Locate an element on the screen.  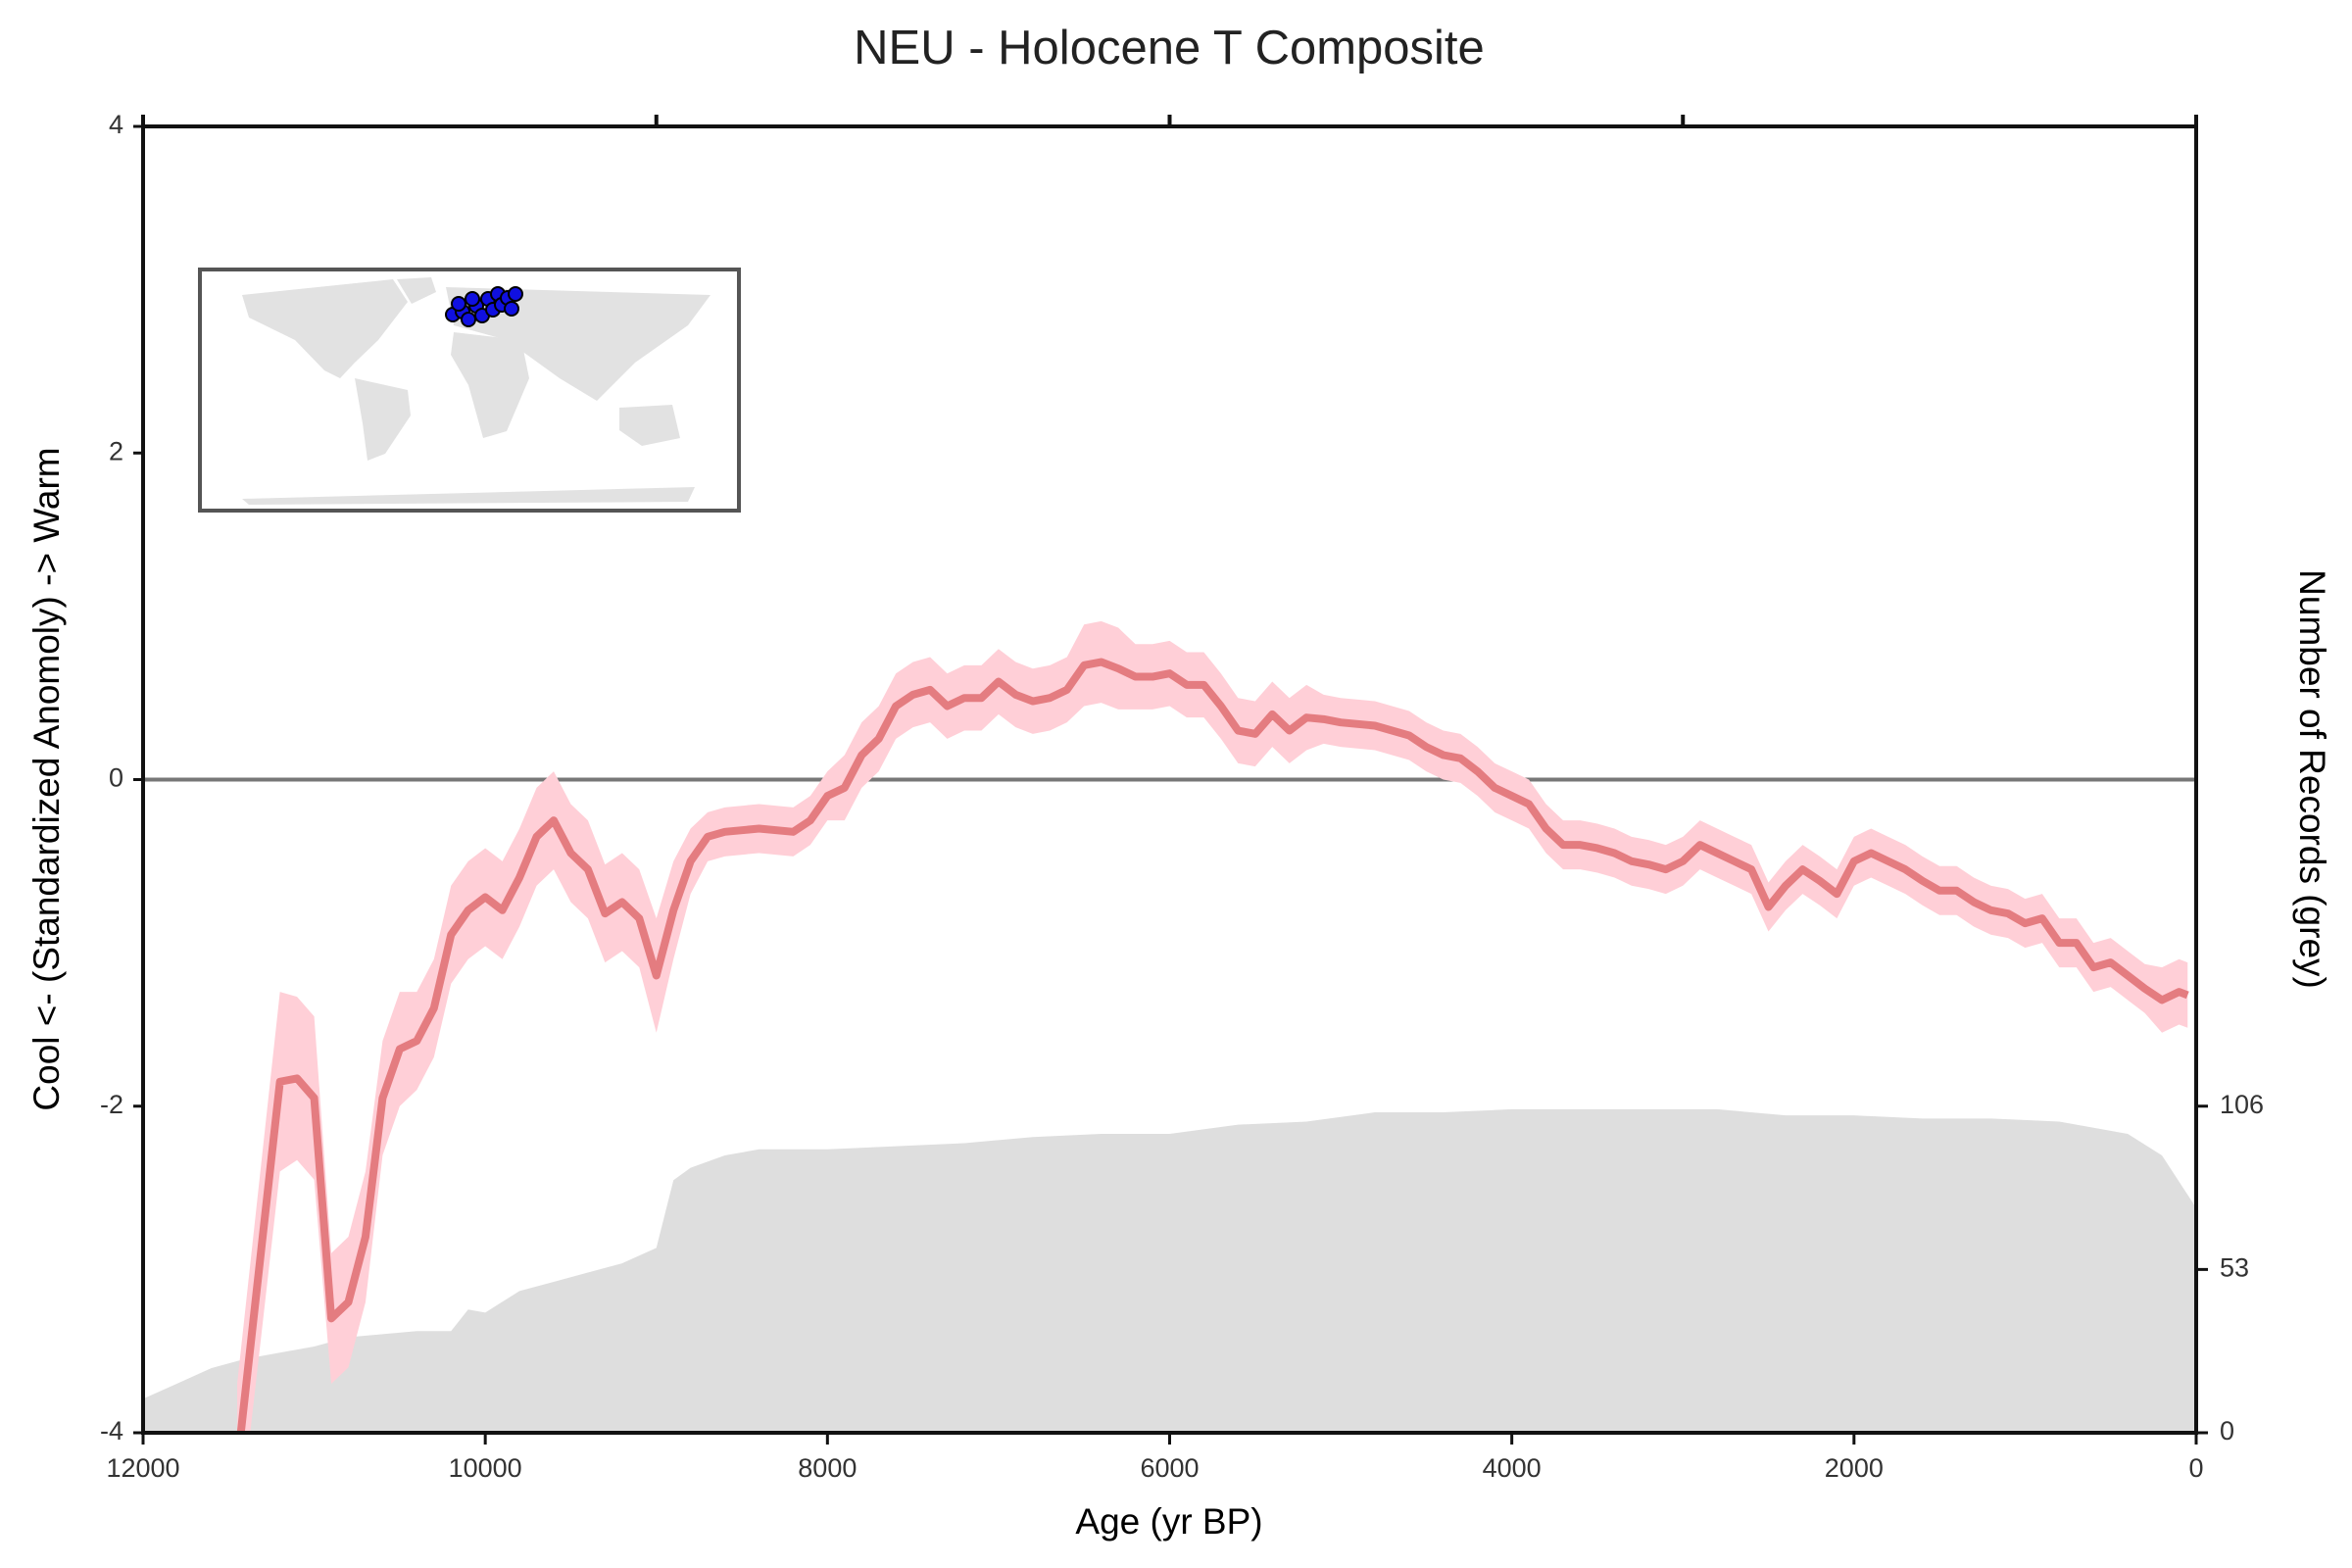
x-tick-label: 10000 is located at coordinates (485, 1468).